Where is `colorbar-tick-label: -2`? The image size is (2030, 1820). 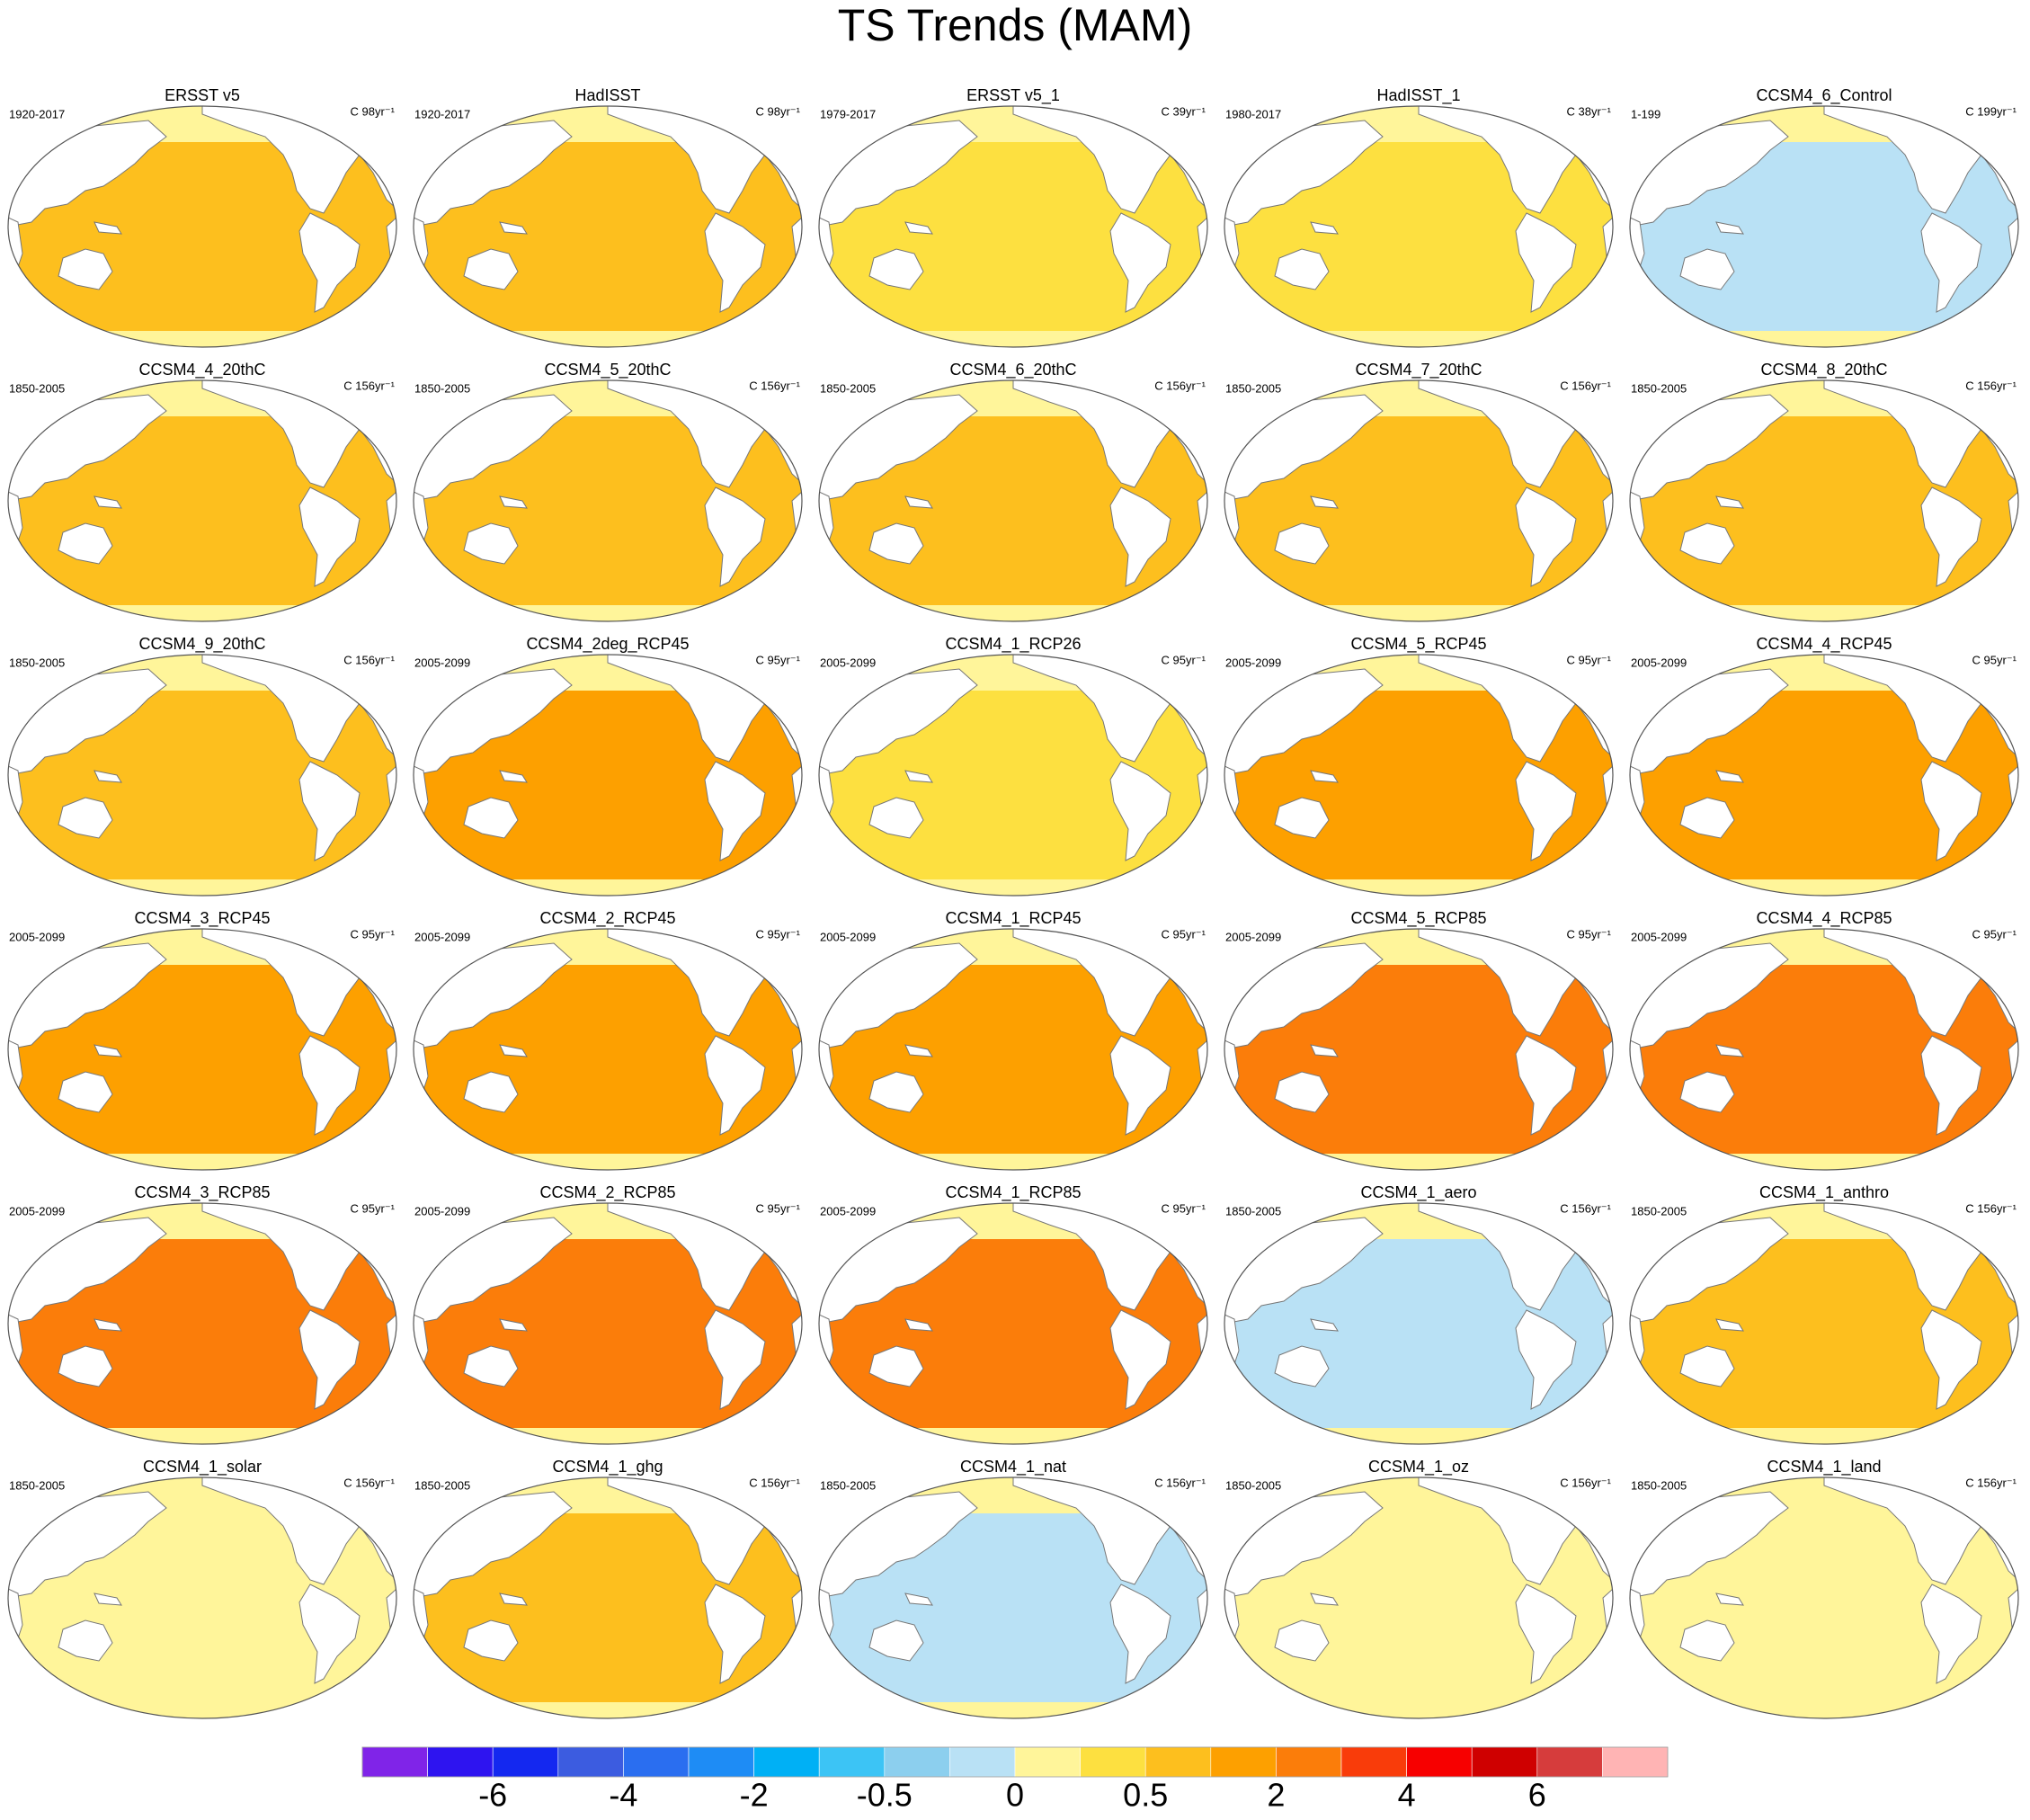
colorbar-tick-label: -2 is located at coordinates (754, 1796).